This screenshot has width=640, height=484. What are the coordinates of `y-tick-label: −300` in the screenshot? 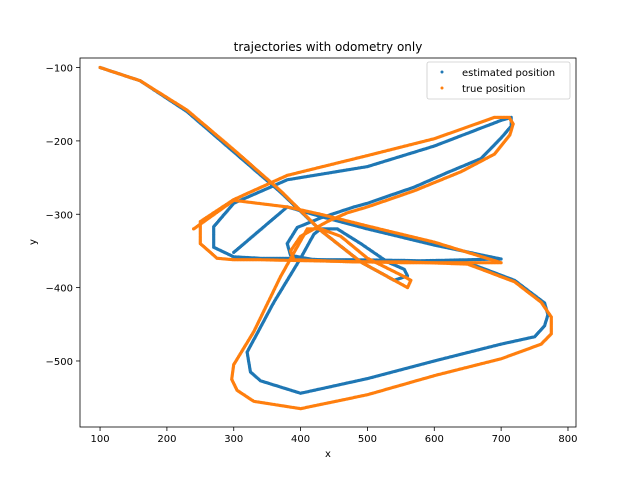 It's located at (59, 215).